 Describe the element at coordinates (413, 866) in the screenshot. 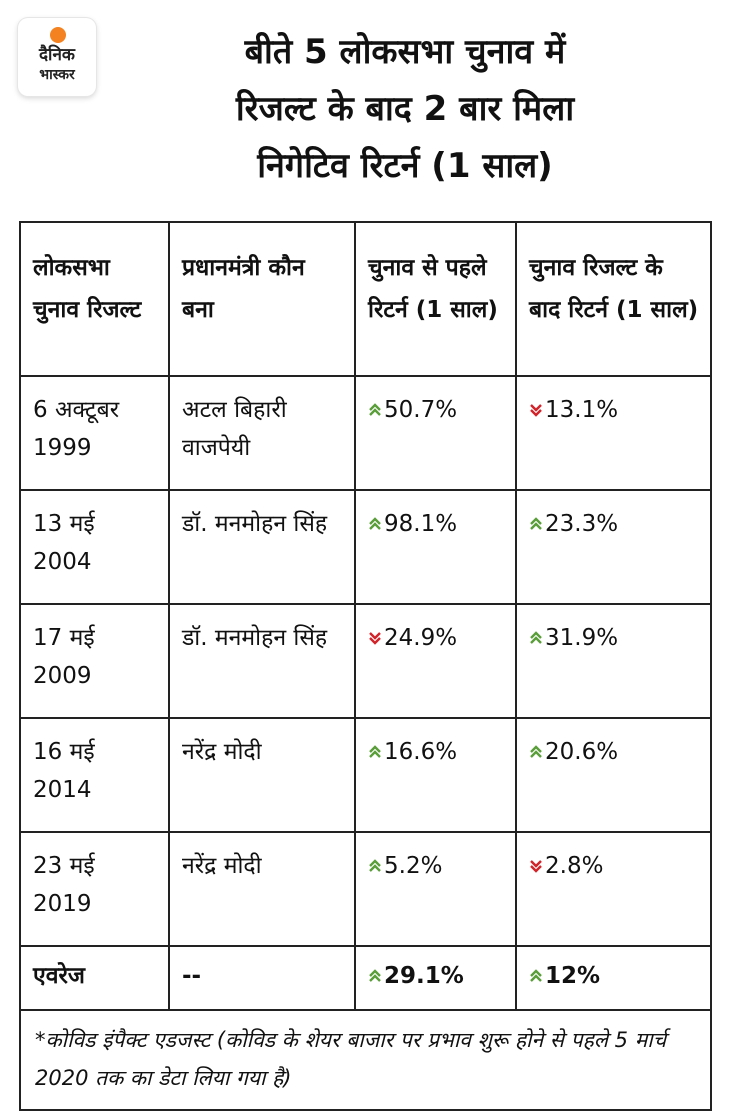

I see `return-before-value: 5.2%` at that location.